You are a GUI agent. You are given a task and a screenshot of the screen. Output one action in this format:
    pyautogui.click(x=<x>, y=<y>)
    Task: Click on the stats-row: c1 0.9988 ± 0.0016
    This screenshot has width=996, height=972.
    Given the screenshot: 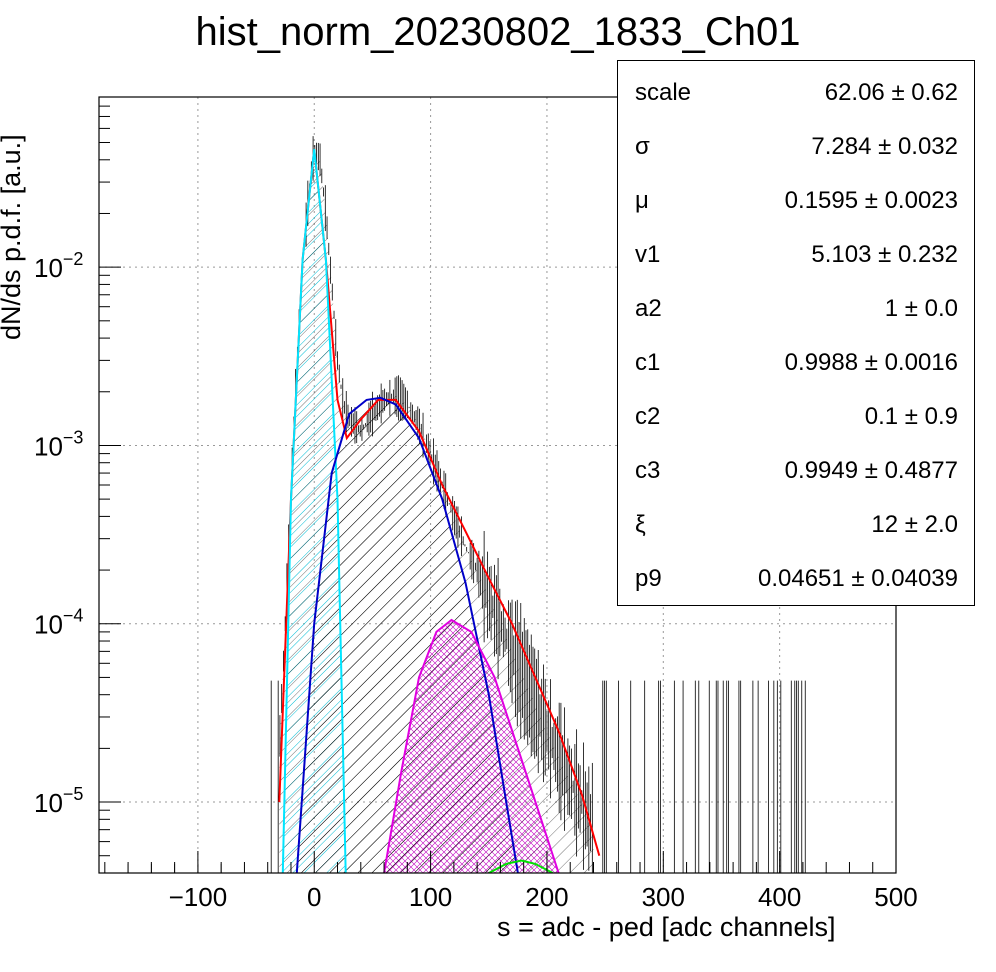 What is the action you would take?
    pyautogui.click(x=796, y=362)
    